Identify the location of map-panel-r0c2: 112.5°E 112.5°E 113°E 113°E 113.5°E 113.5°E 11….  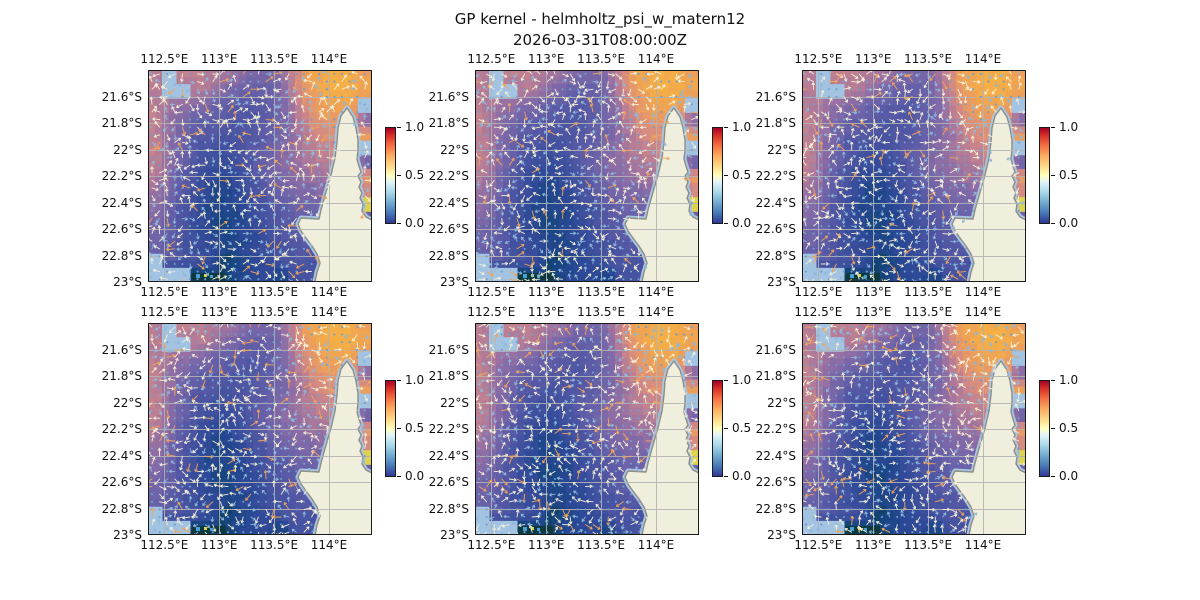
(917, 175).